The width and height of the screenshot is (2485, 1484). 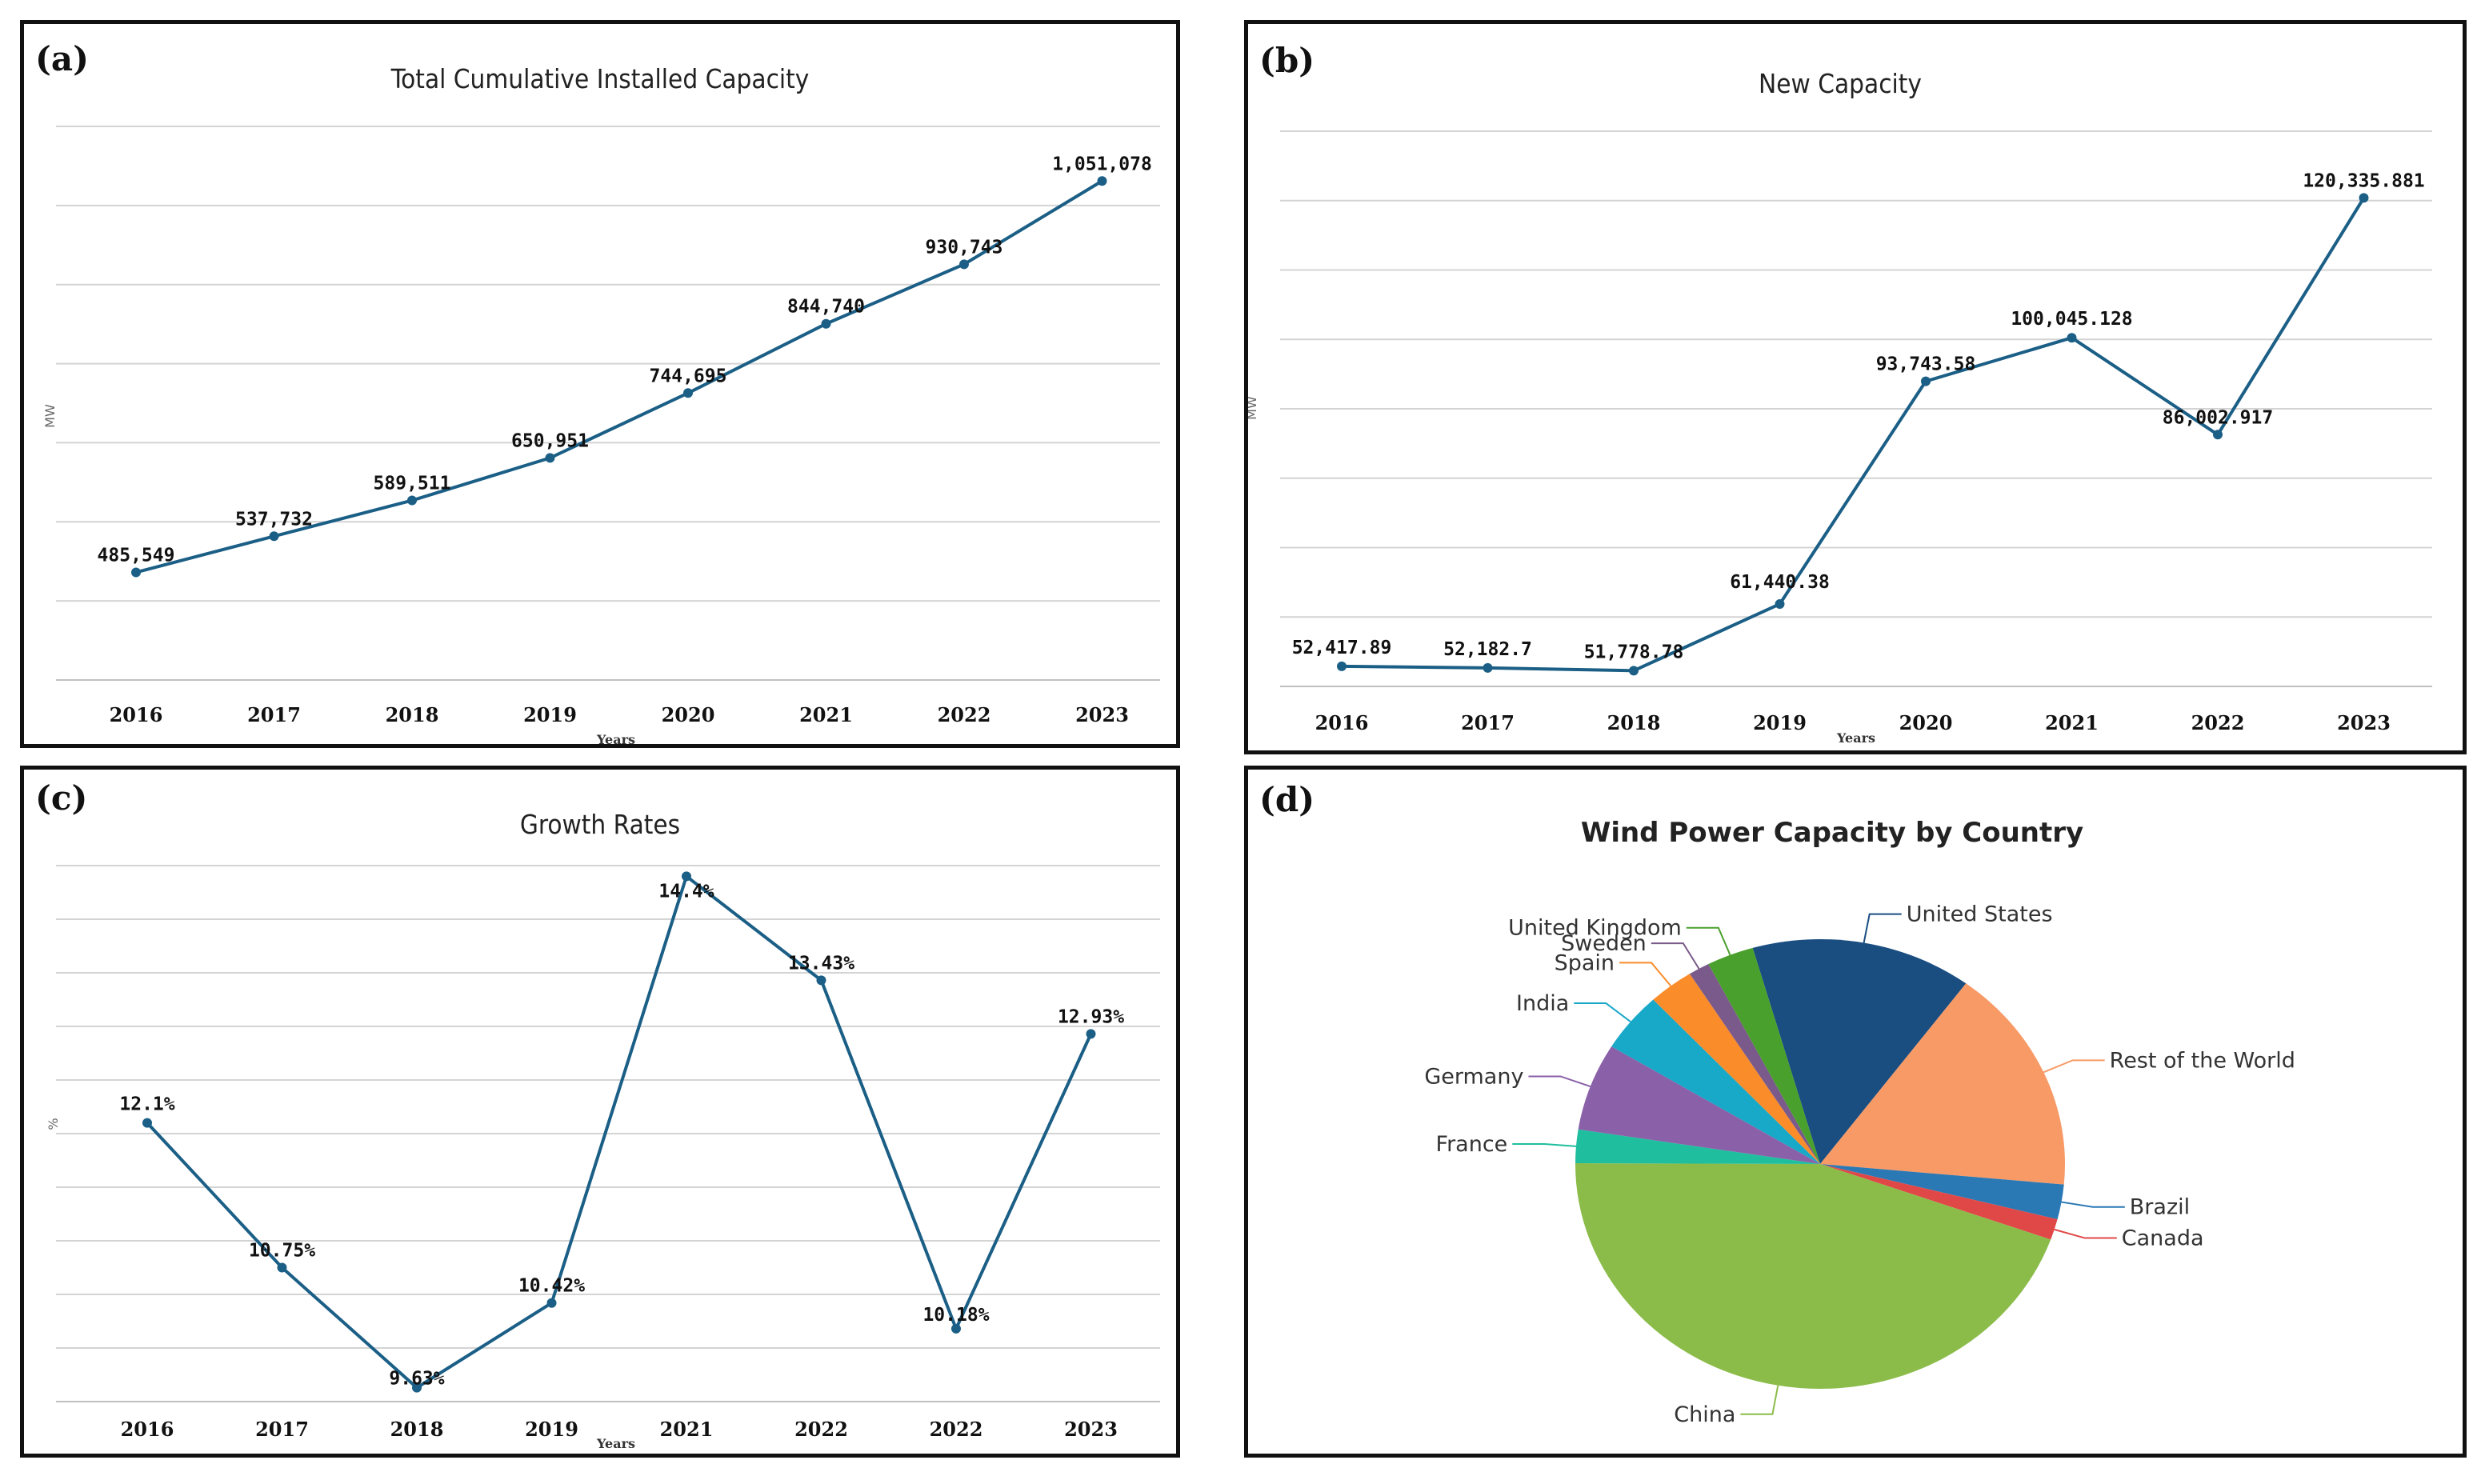 What do you see at coordinates (1704, 1414) in the screenshot?
I see `pie-label: China` at bounding box center [1704, 1414].